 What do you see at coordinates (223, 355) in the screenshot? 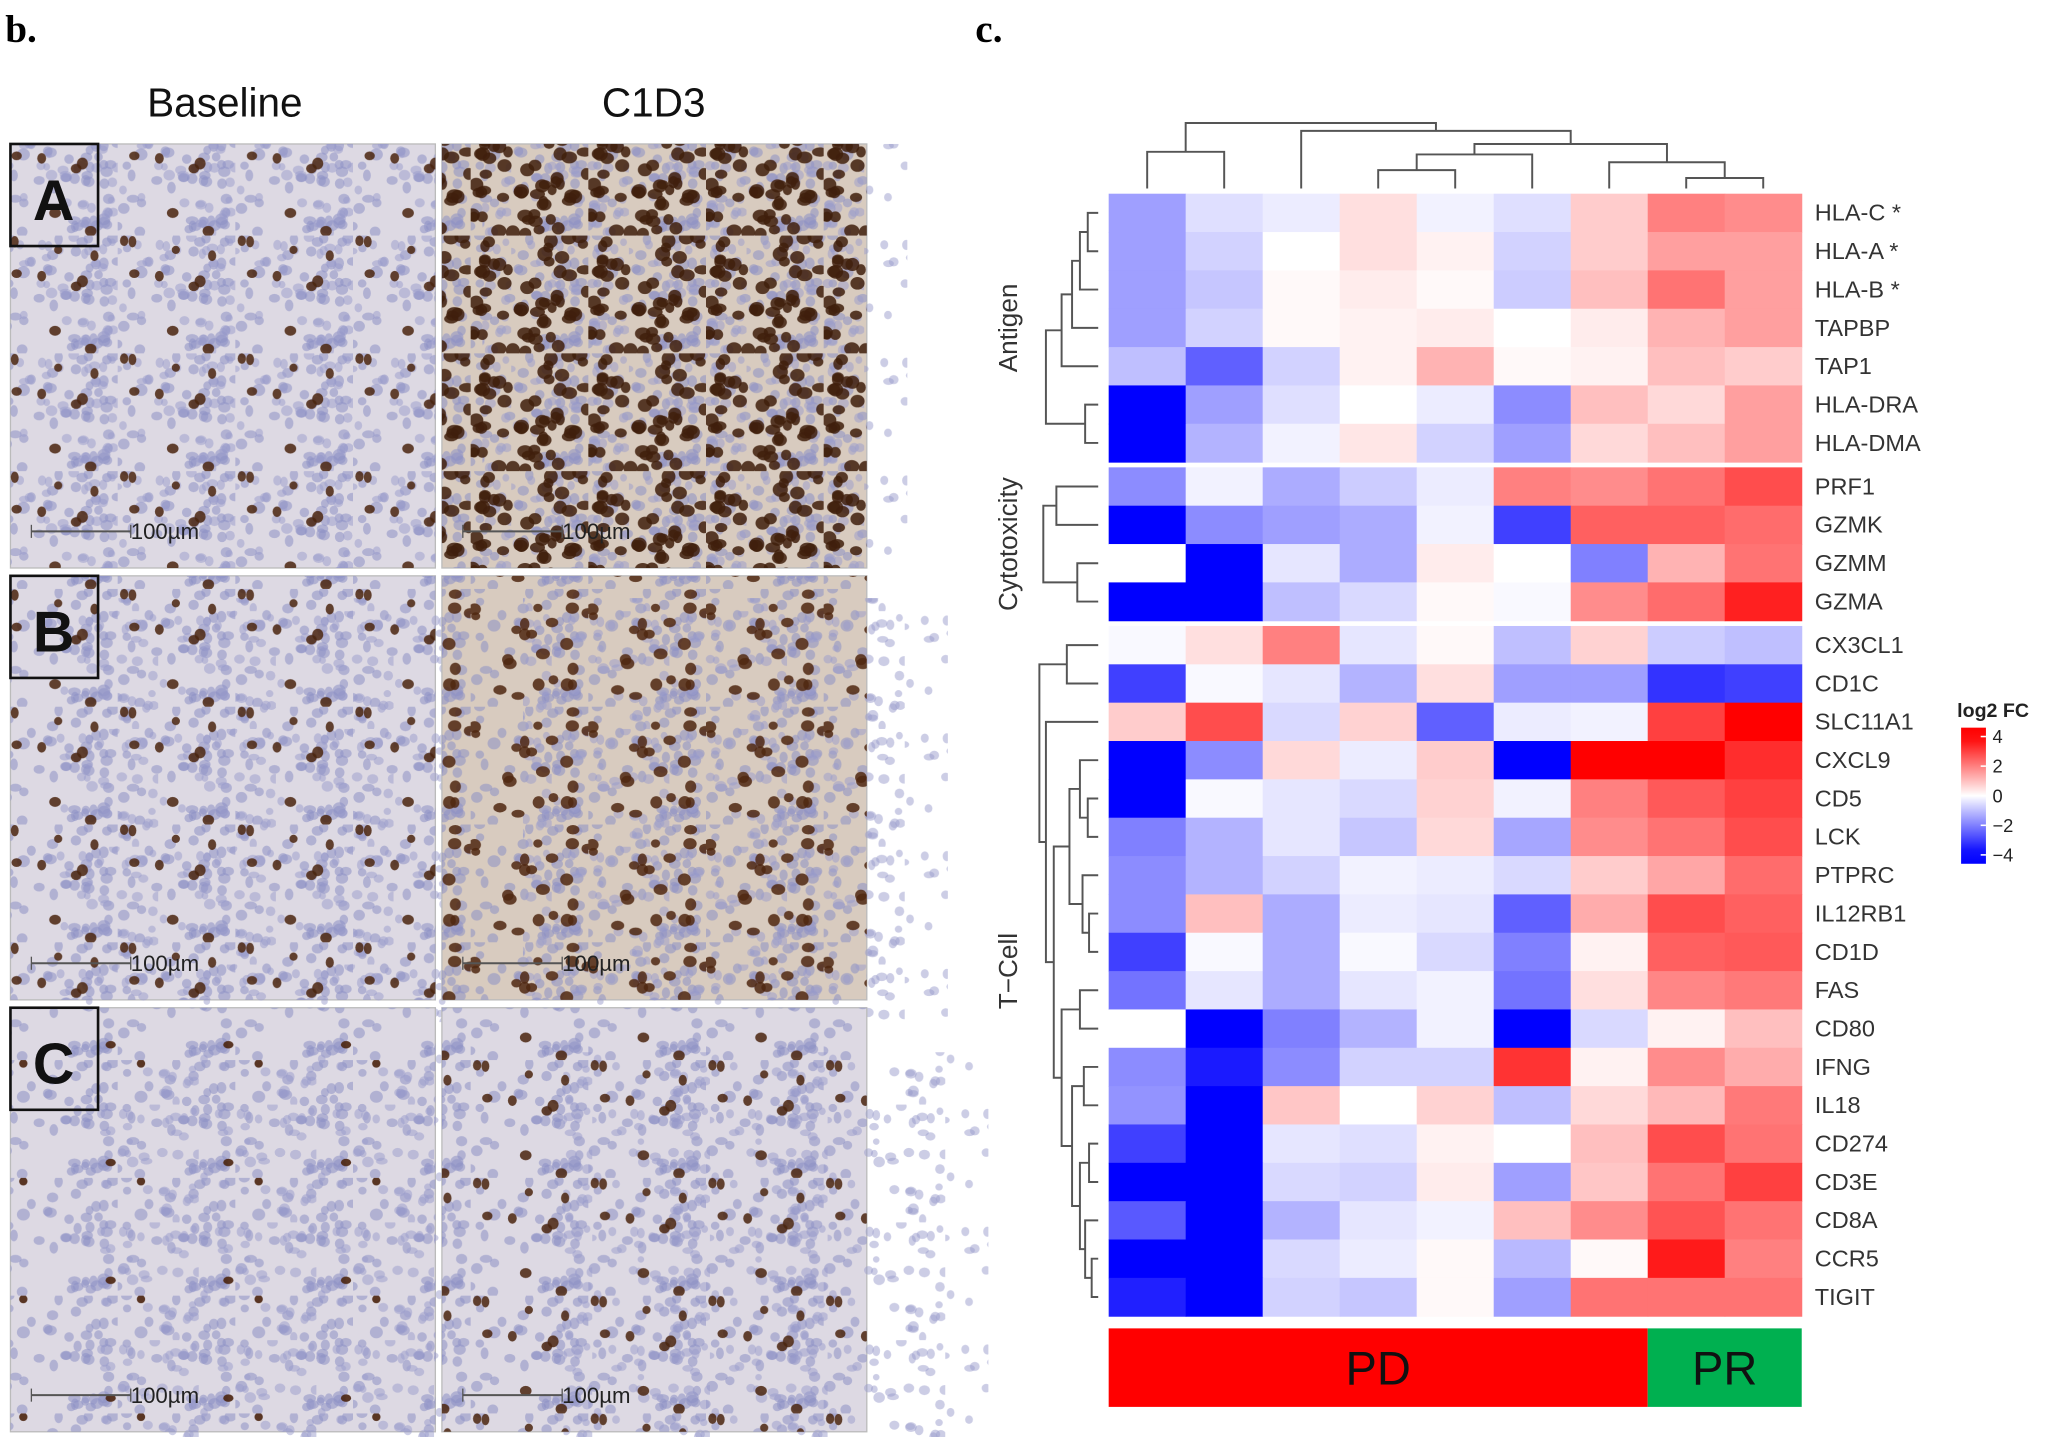
I see `stain-texture` at bounding box center [223, 355].